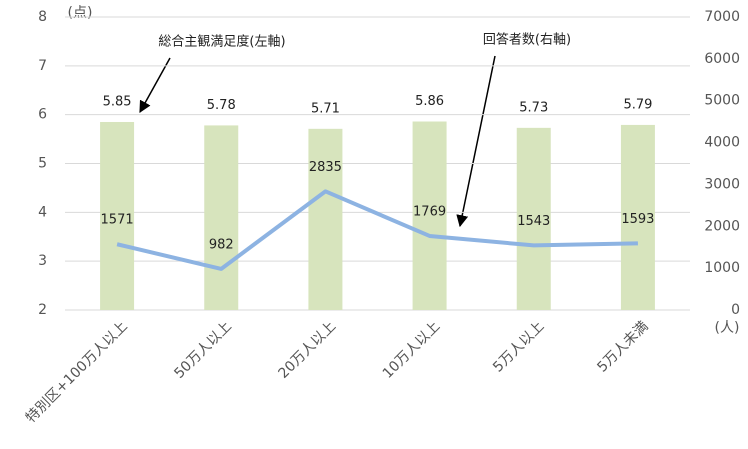 Image resolution: width=748 pixels, height=449 pixels. I want to click on y2-tick-label: 5000, so click(722, 101).